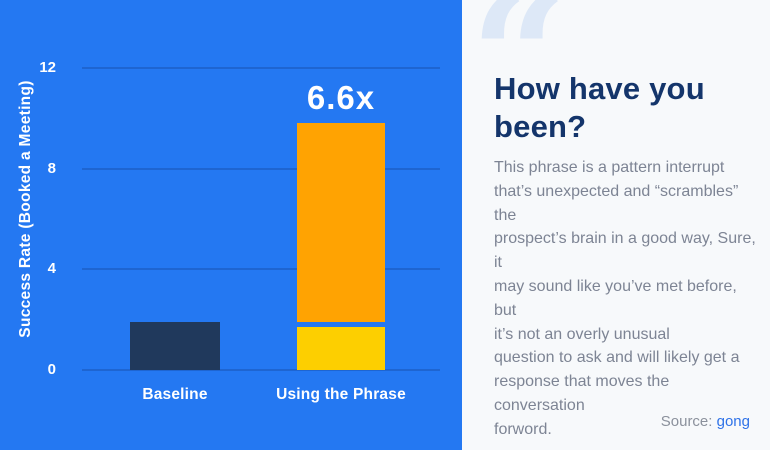 The height and width of the screenshot is (450, 770). Describe the element at coordinates (51, 269) in the screenshot. I see `y-tick-label-4: 4` at that location.